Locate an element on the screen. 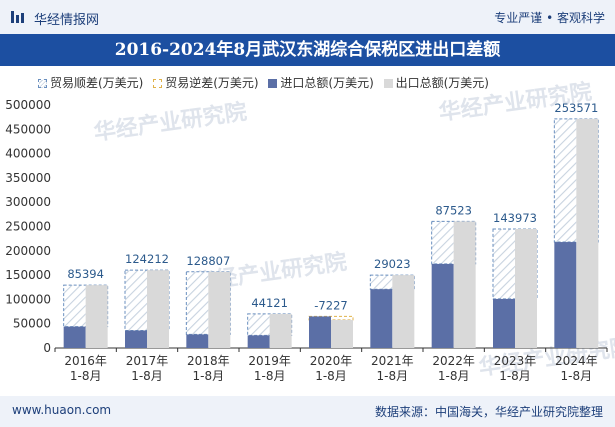  y-tick-label: 450000 is located at coordinates (28, 129).